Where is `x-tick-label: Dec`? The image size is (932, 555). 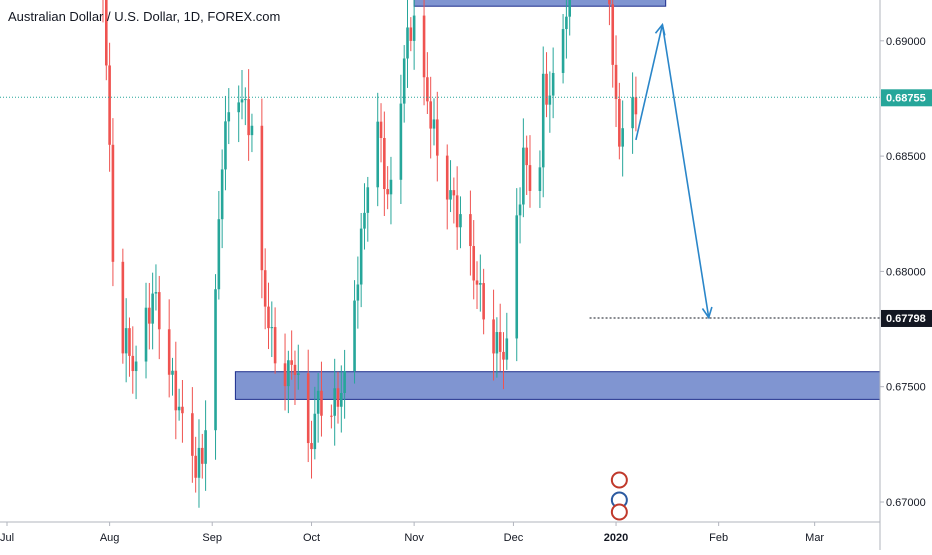
x-tick-label: Dec is located at coordinates (514, 538).